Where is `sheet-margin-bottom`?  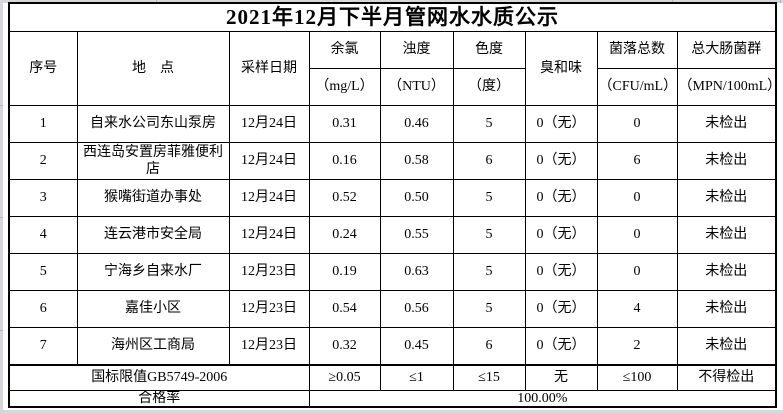 sheet-margin-bottom is located at coordinates (391, 412).